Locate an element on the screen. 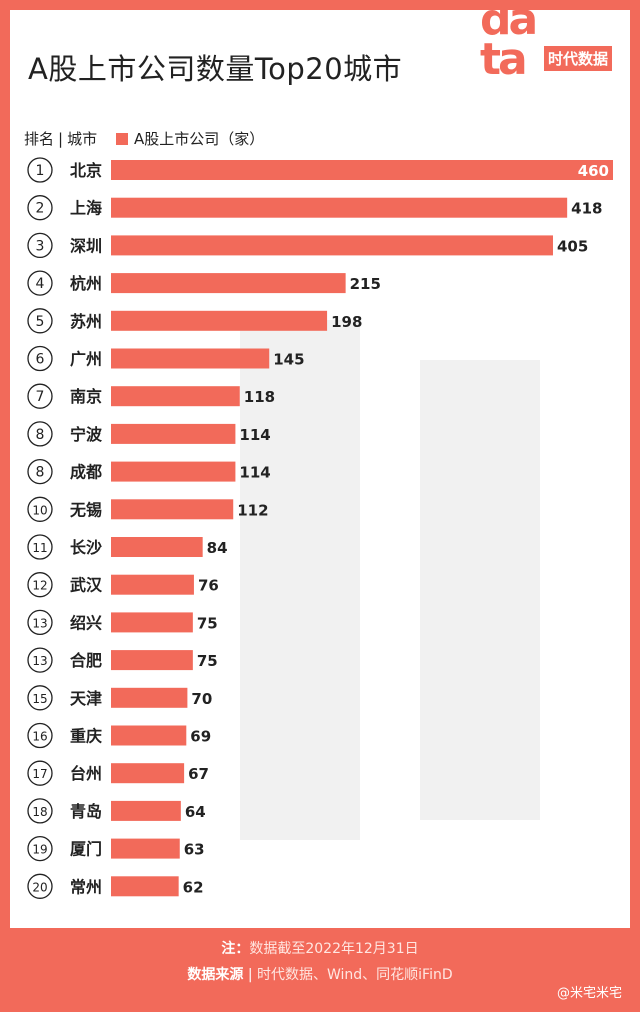  city-label: 广州 is located at coordinates (86, 359).